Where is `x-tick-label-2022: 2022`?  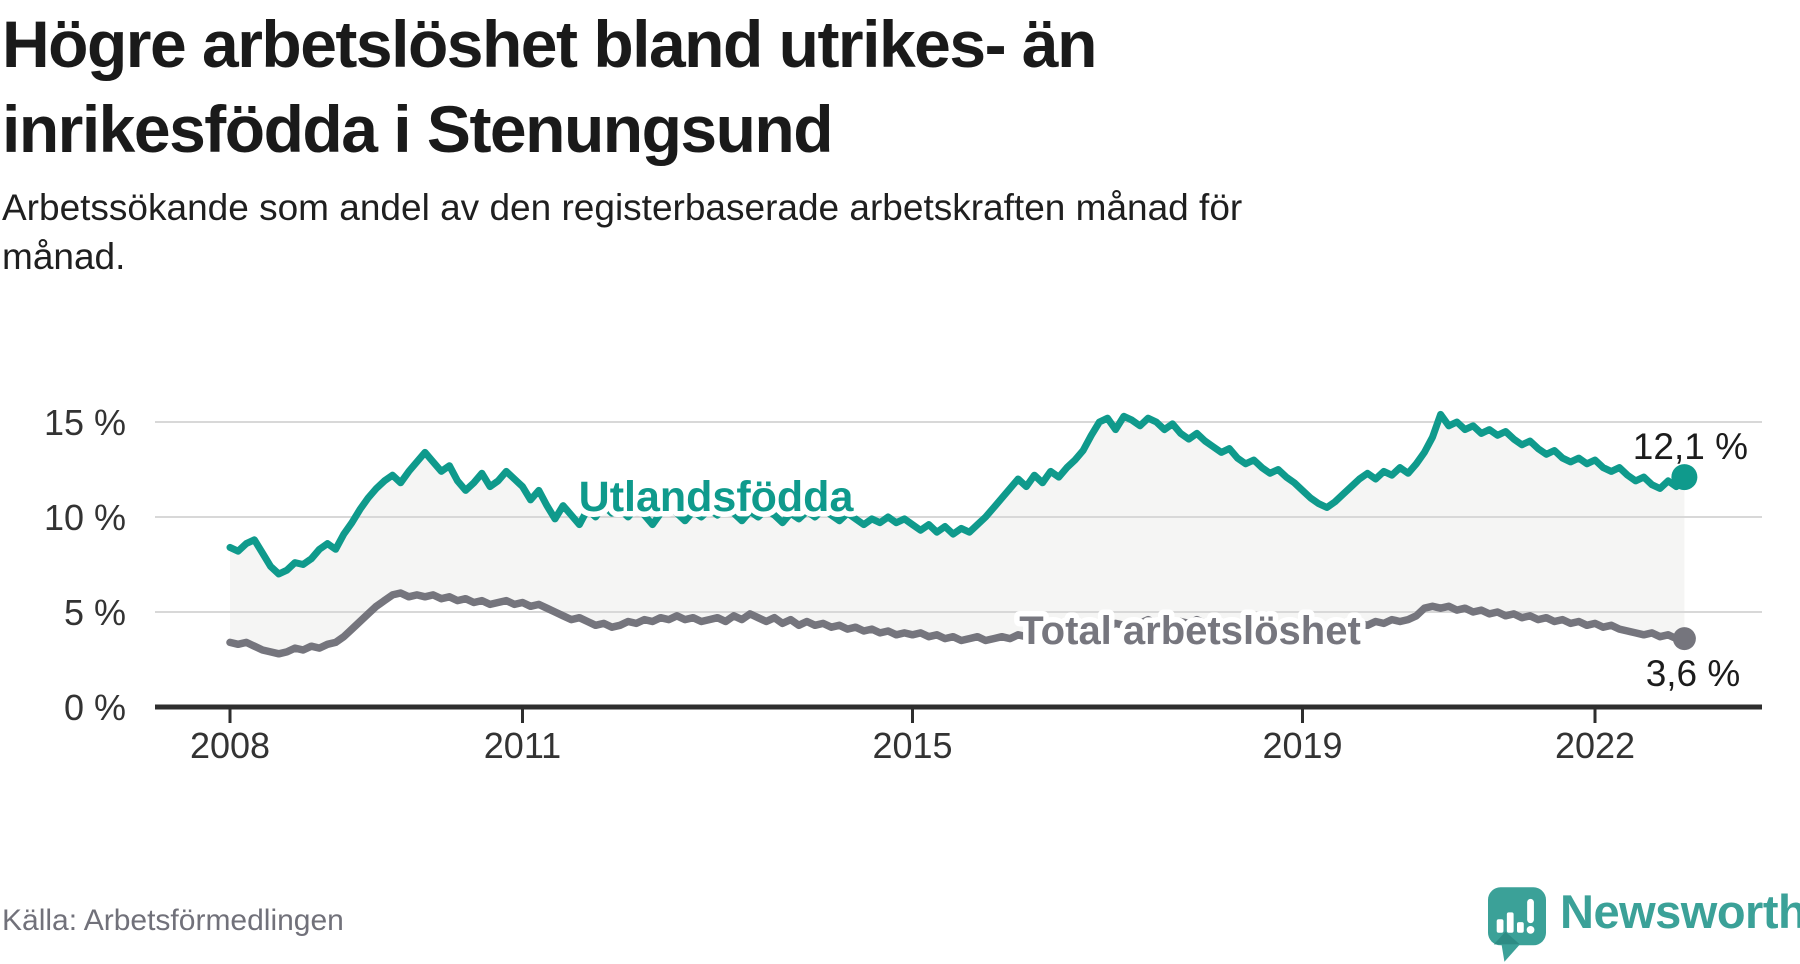
x-tick-label-2022: 2022 is located at coordinates (1595, 745).